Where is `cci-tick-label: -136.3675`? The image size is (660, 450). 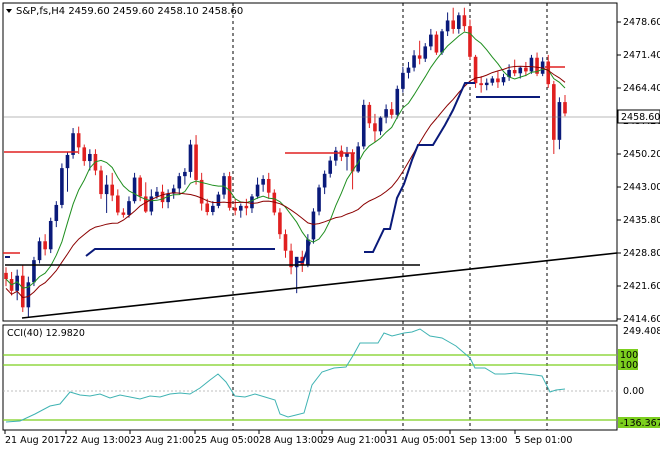
cci-tick-label: -136.3675 is located at coordinates (640, 423).